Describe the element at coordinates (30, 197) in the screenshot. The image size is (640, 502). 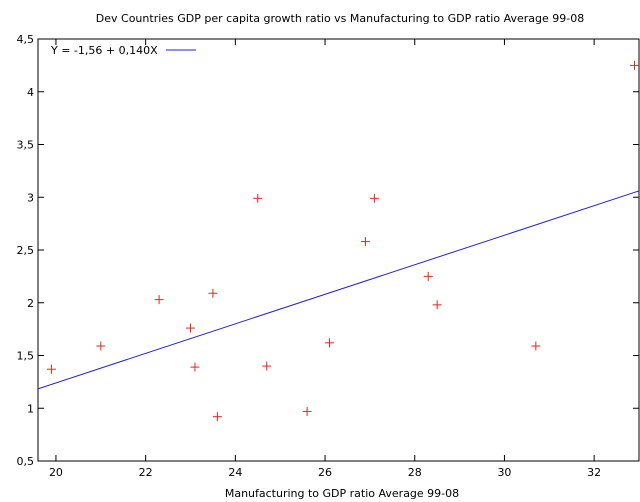
I see `y-tick-label: 3` at that location.